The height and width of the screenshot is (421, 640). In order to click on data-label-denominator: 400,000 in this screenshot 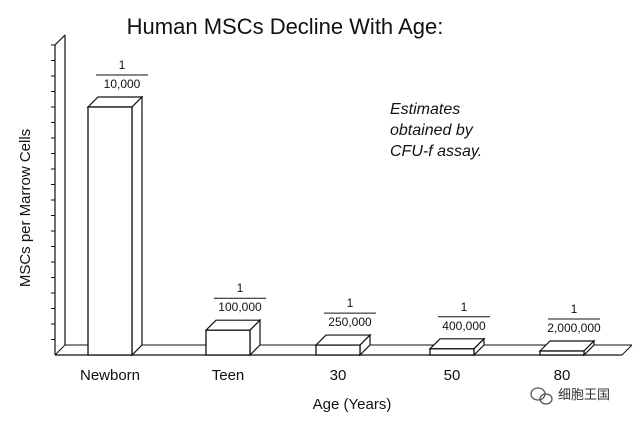, I will do `click(464, 326)`.